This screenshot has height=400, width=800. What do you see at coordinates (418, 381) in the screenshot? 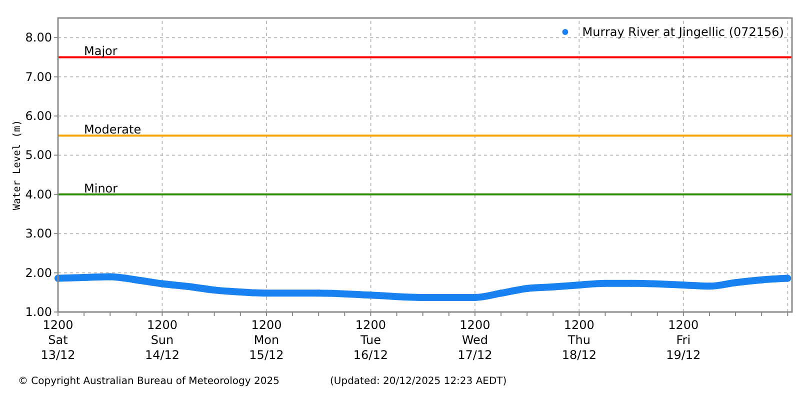
I see `text: (Updated: 20/12/2025 12:23 AEDT)` at bounding box center [418, 381].